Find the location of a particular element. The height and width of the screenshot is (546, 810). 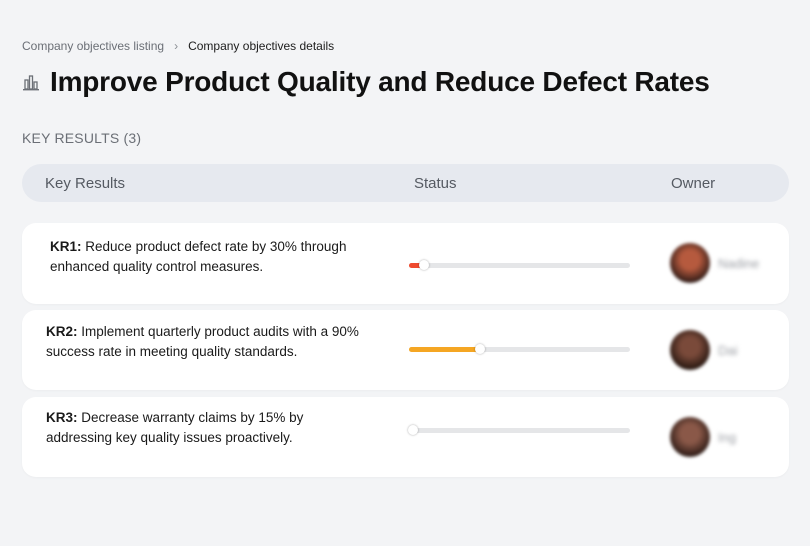

owner-cell: Ing is located at coordinates (703, 437).